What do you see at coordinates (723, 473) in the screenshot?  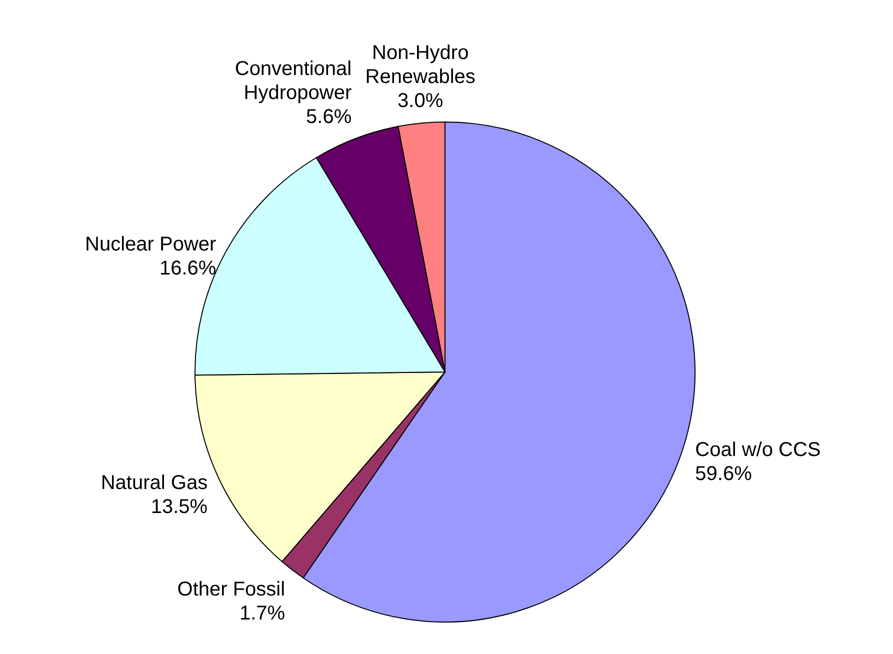 I see `data-label: 59.6%` at bounding box center [723, 473].